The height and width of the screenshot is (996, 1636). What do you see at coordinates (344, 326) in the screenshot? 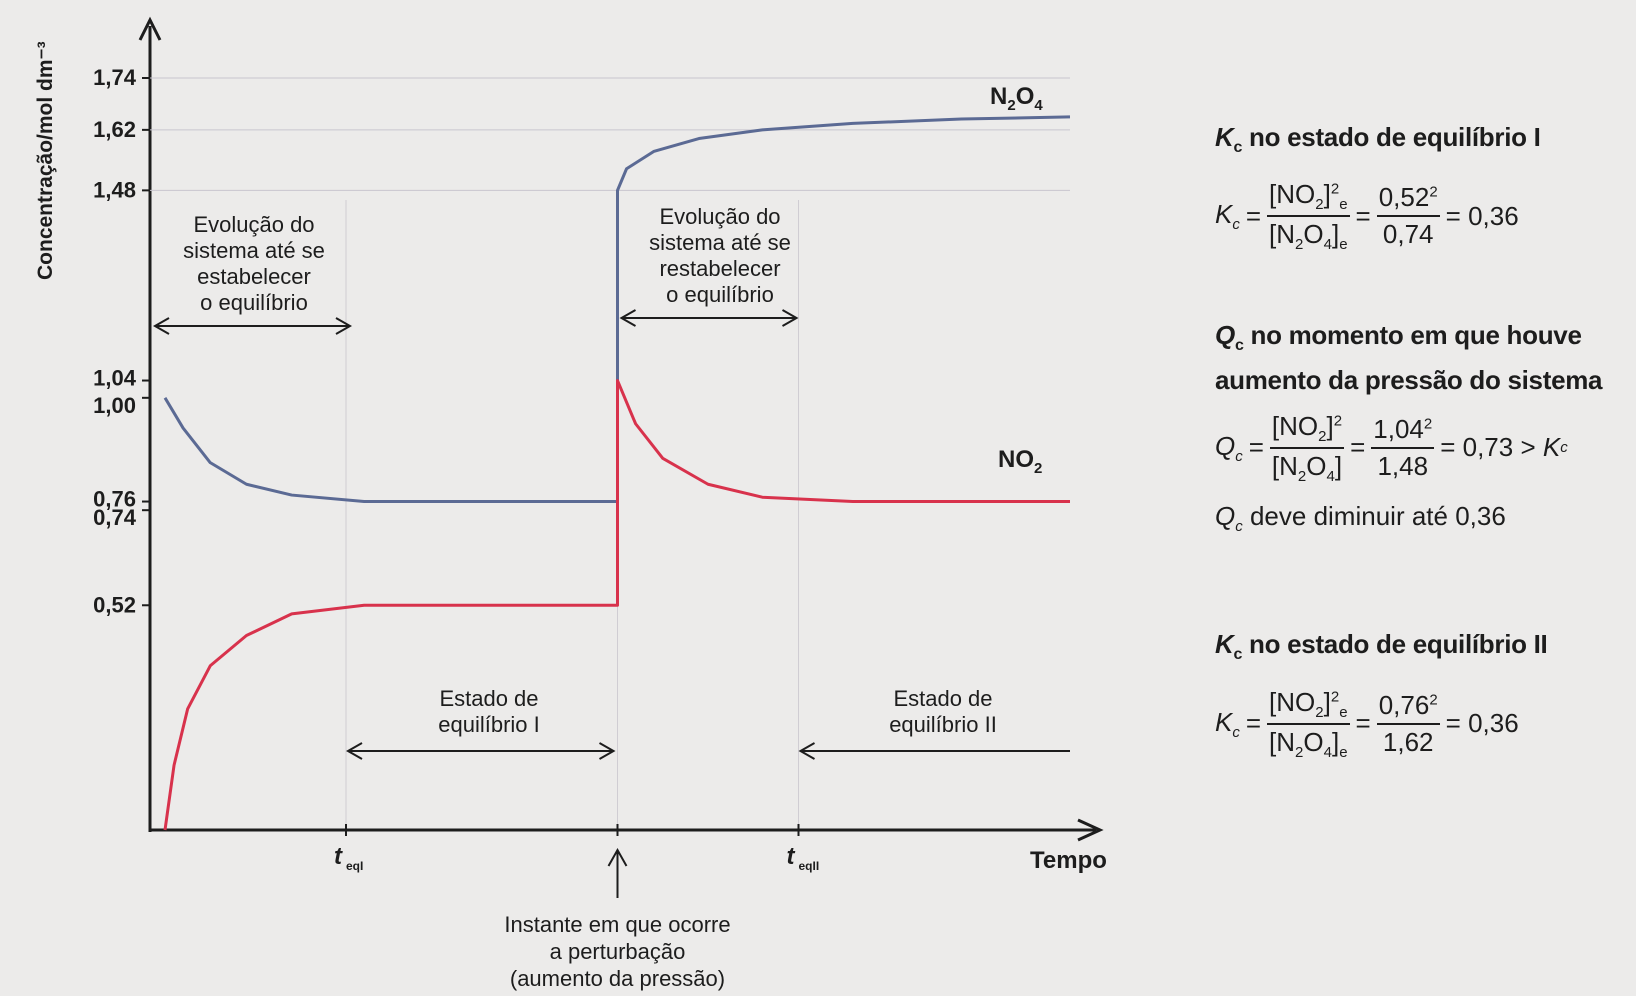
I see `arrow-evolucao-1-right-head` at bounding box center [344, 326].